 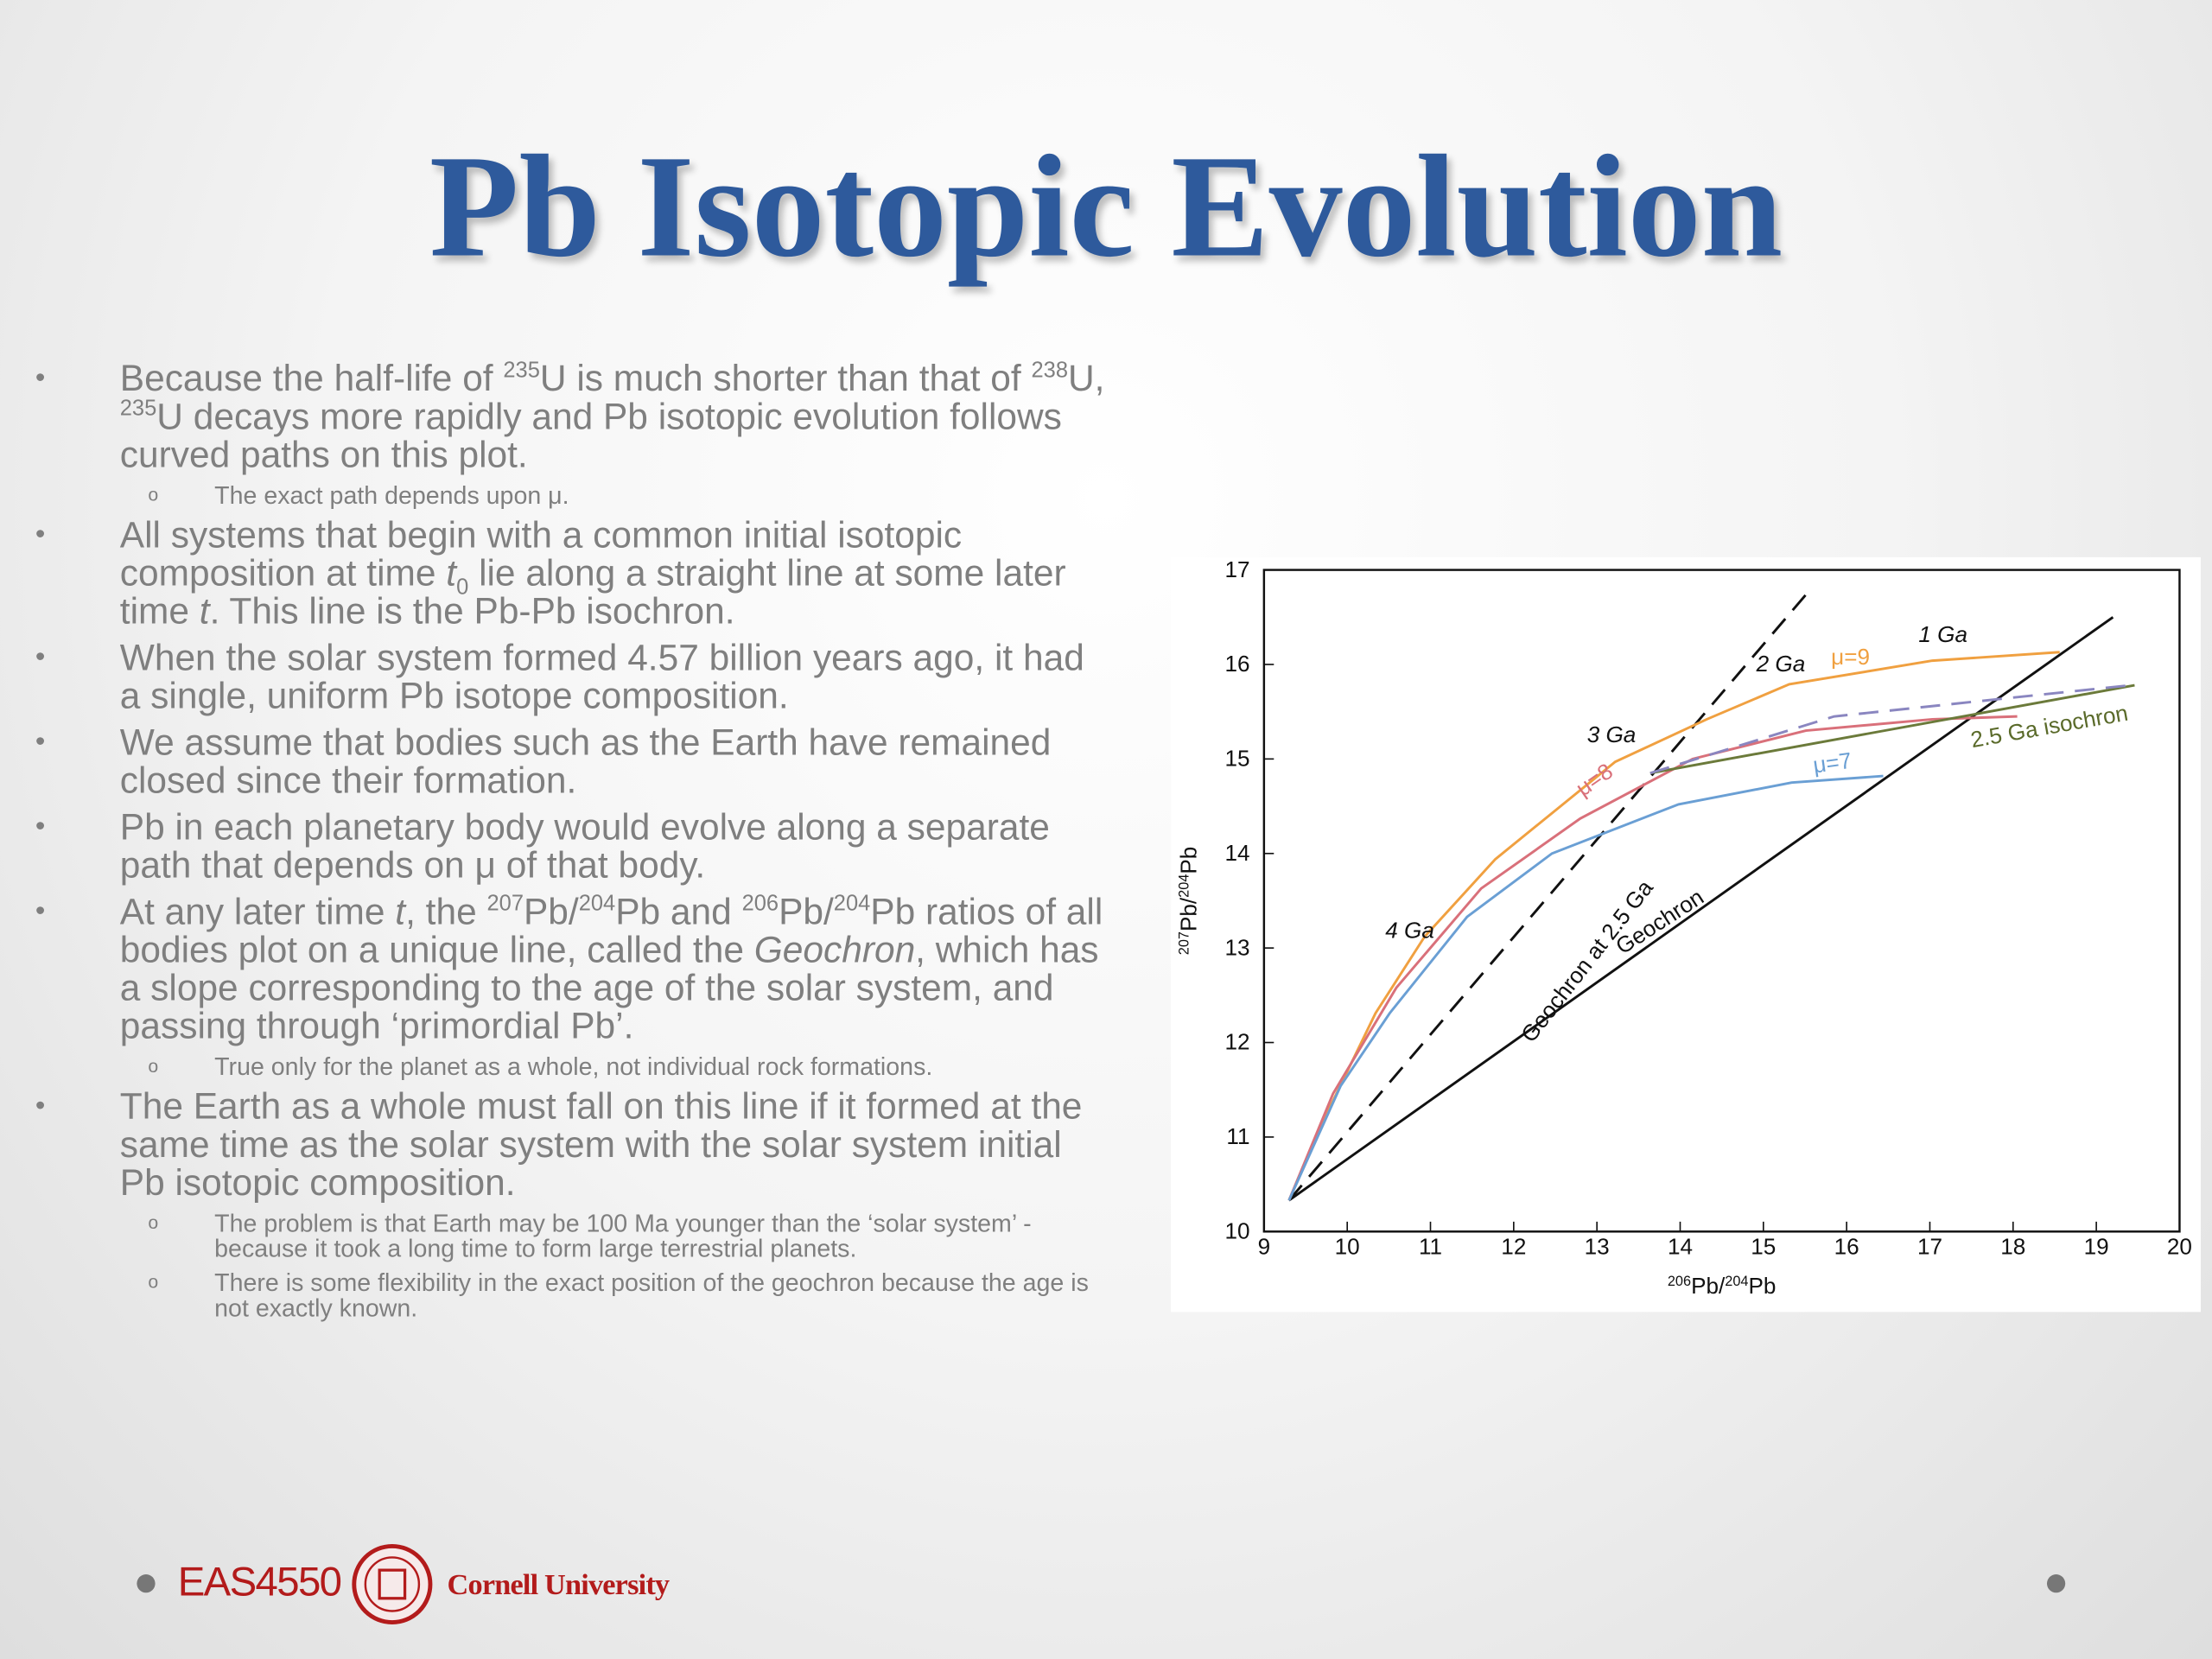 What do you see at coordinates (311, 378) in the screenshot?
I see `text-run: Because the half-life of` at bounding box center [311, 378].